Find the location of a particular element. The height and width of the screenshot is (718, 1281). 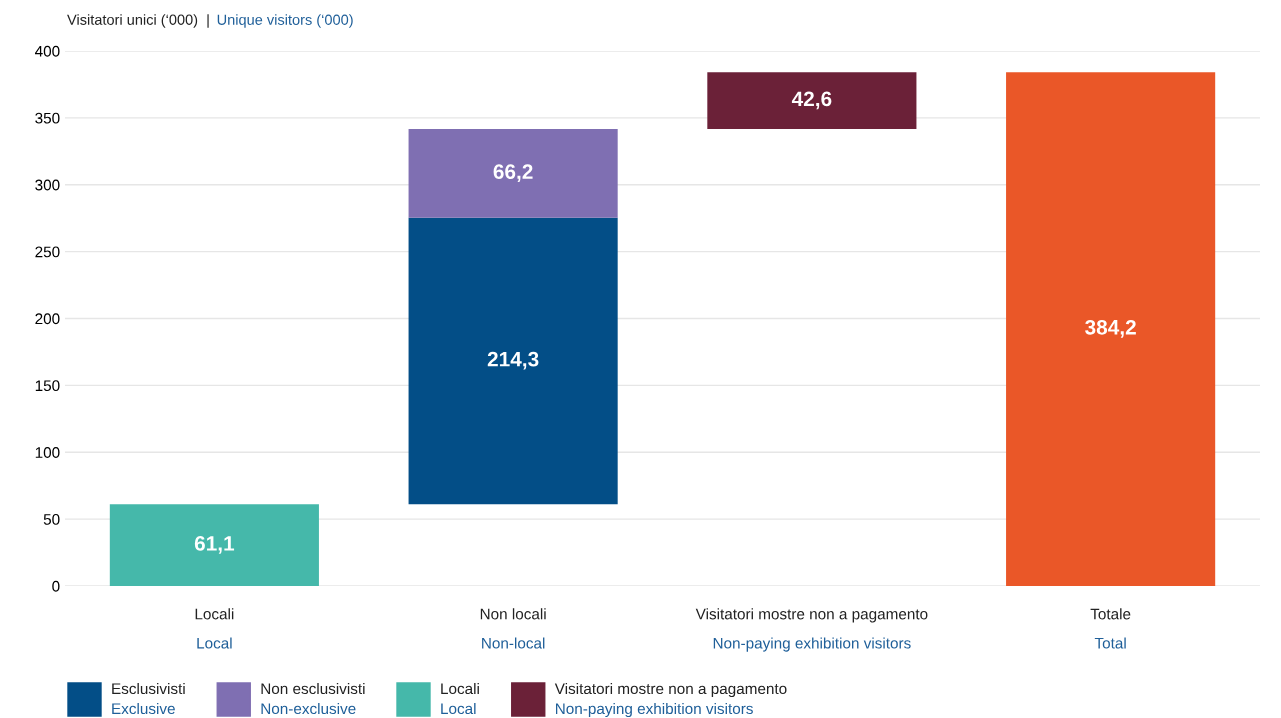

data-label: 42,6 is located at coordinates (811, 100).